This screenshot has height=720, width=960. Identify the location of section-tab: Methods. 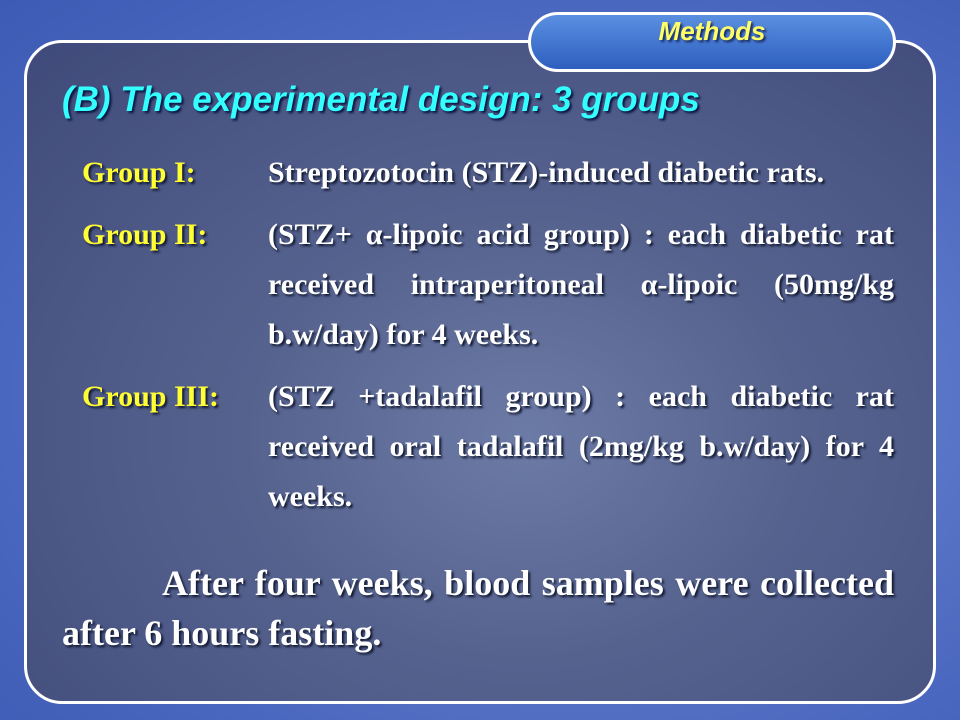
(712, 42).